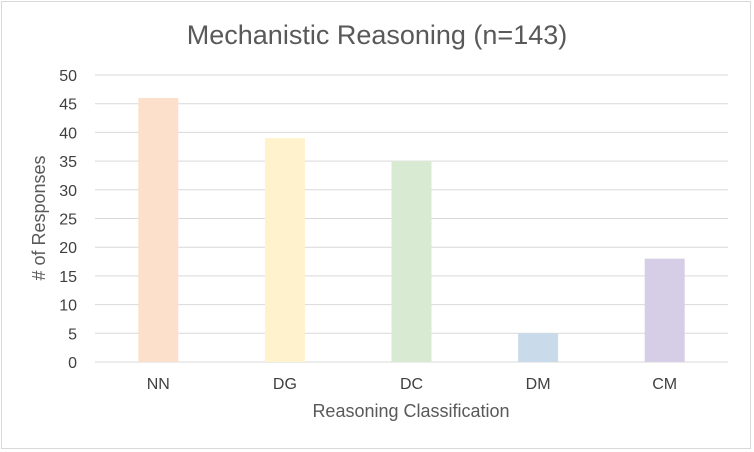 The height and width of the screenshot is (452, 754). I want to click on x-axis-ticks: NN DG DC DM CM, so click(412, 384).